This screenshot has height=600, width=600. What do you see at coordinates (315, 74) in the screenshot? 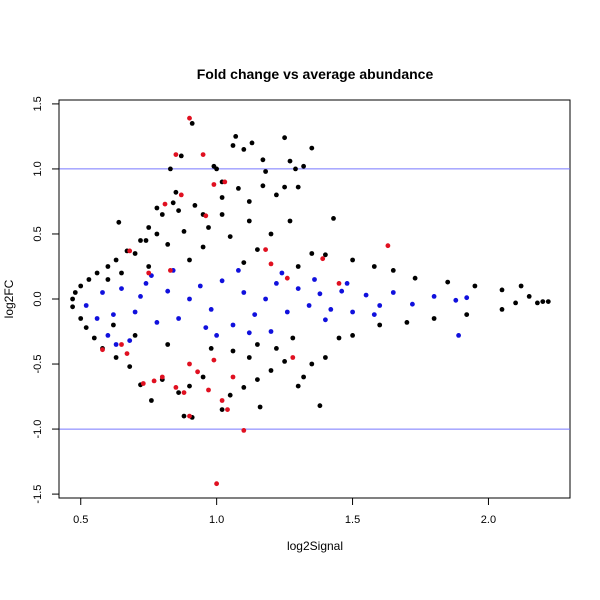
I see `chart-title: Fold change vs average abundance` at bounding box center [315, 74].